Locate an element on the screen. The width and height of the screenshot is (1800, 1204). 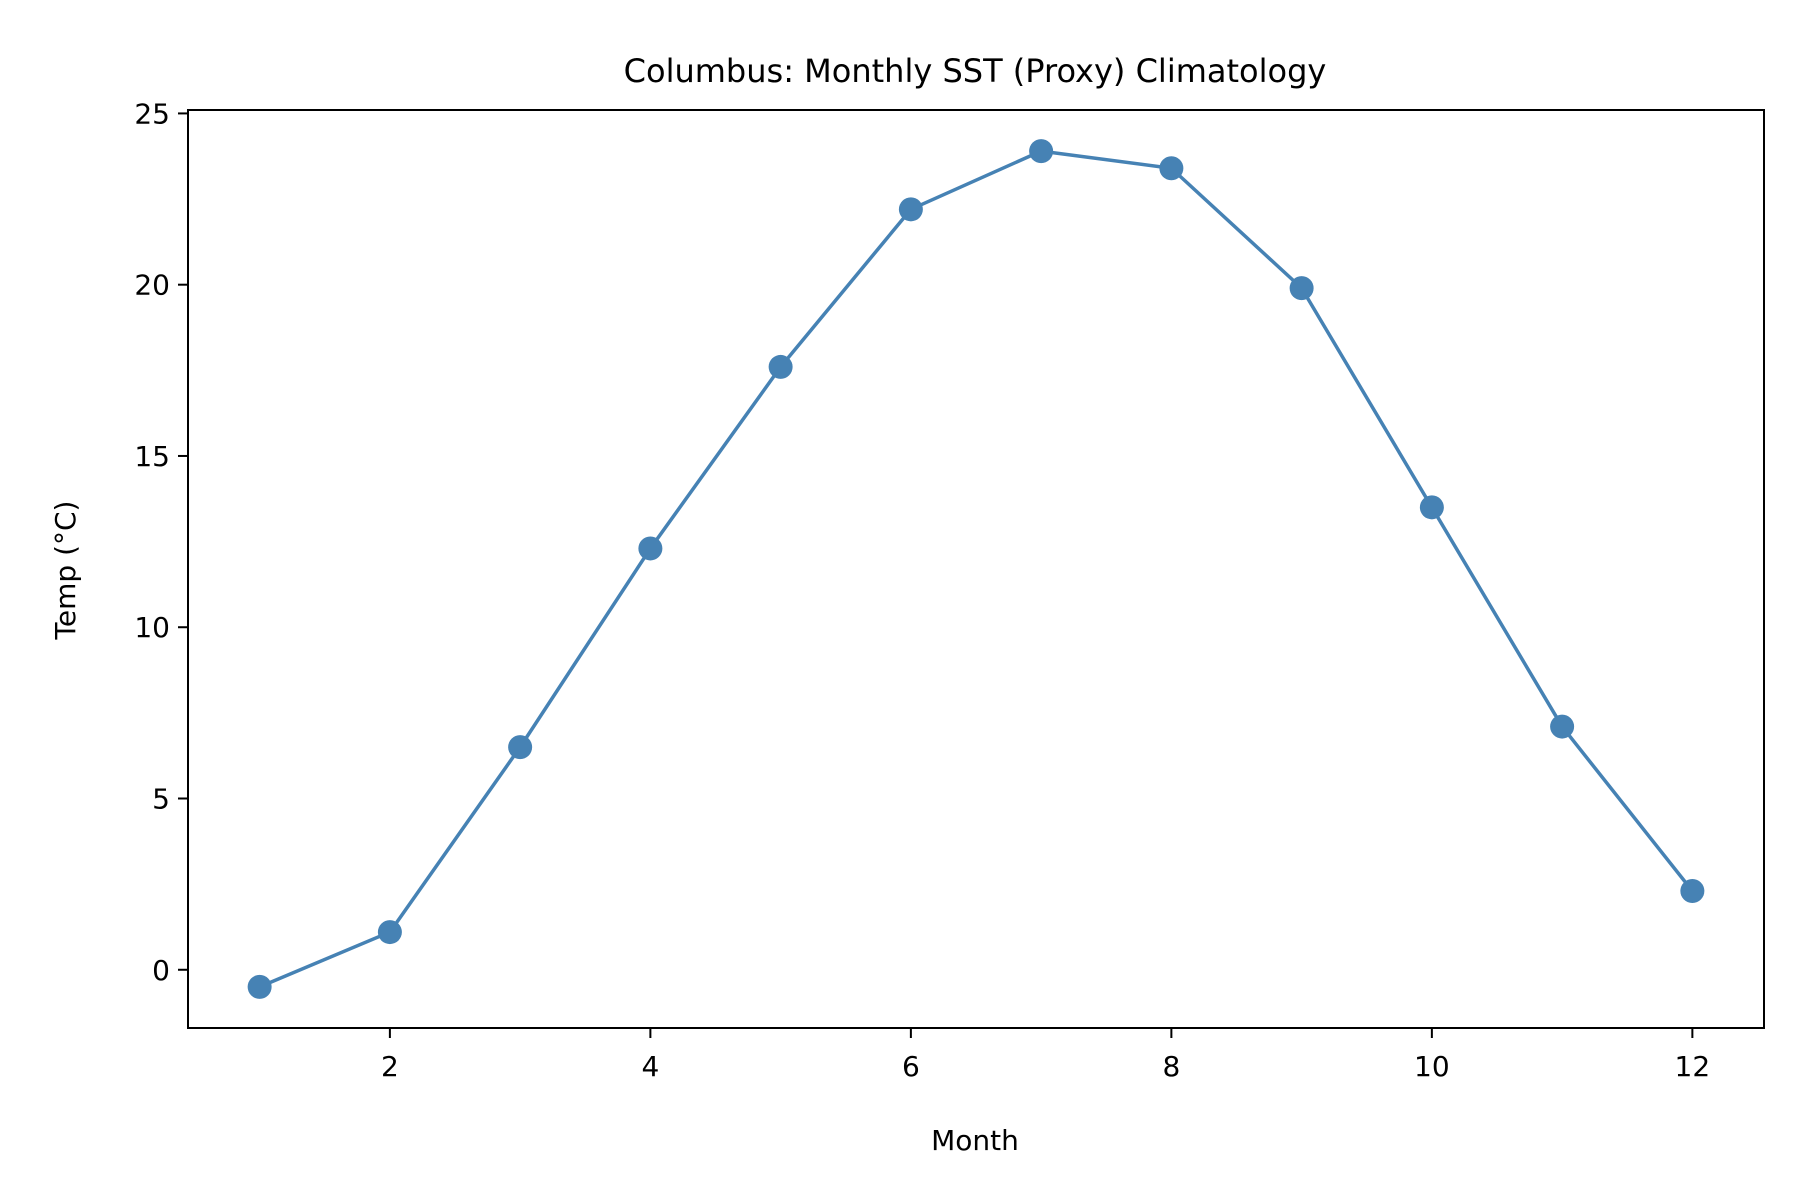
y-tick-label: 25 is located at coordinates (152, 113).